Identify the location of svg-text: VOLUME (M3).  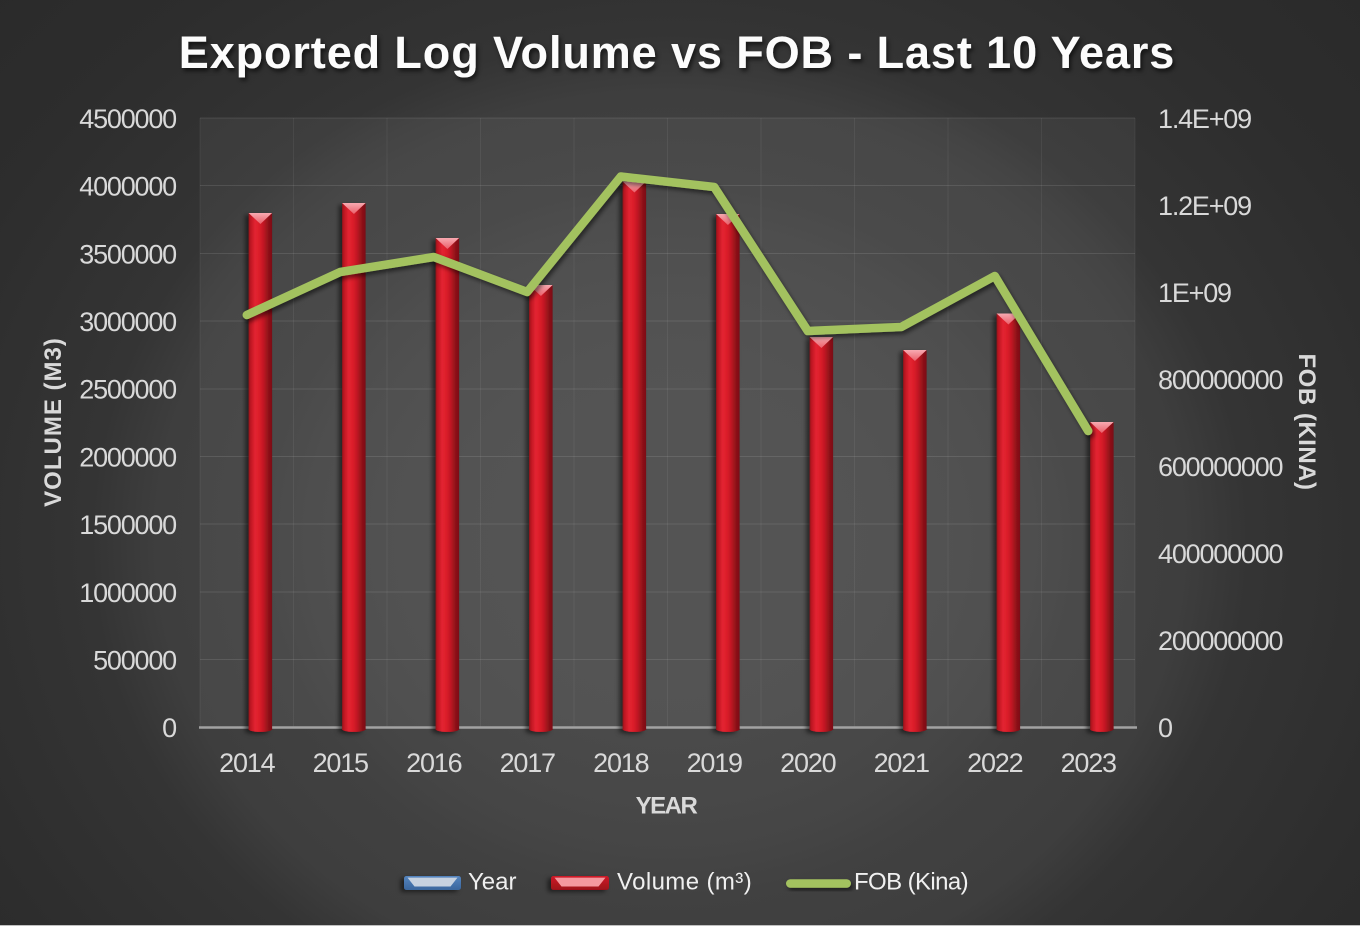
(53, 422).